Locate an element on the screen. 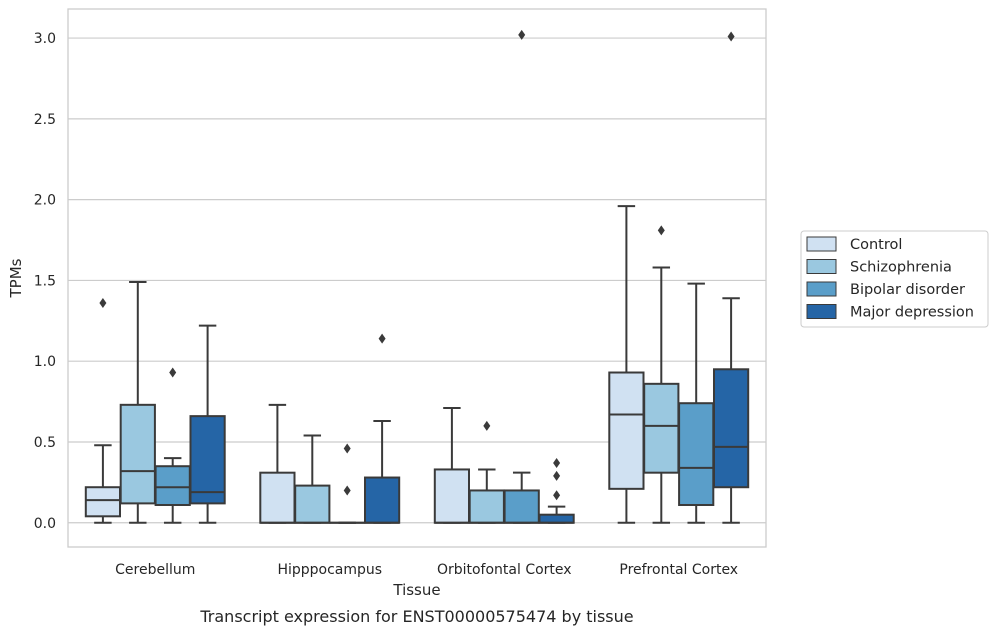 The height and width of the screenshot is (634, 997). x-tick-label: Prefrontal Cortex is located at coordinates (678, 570).